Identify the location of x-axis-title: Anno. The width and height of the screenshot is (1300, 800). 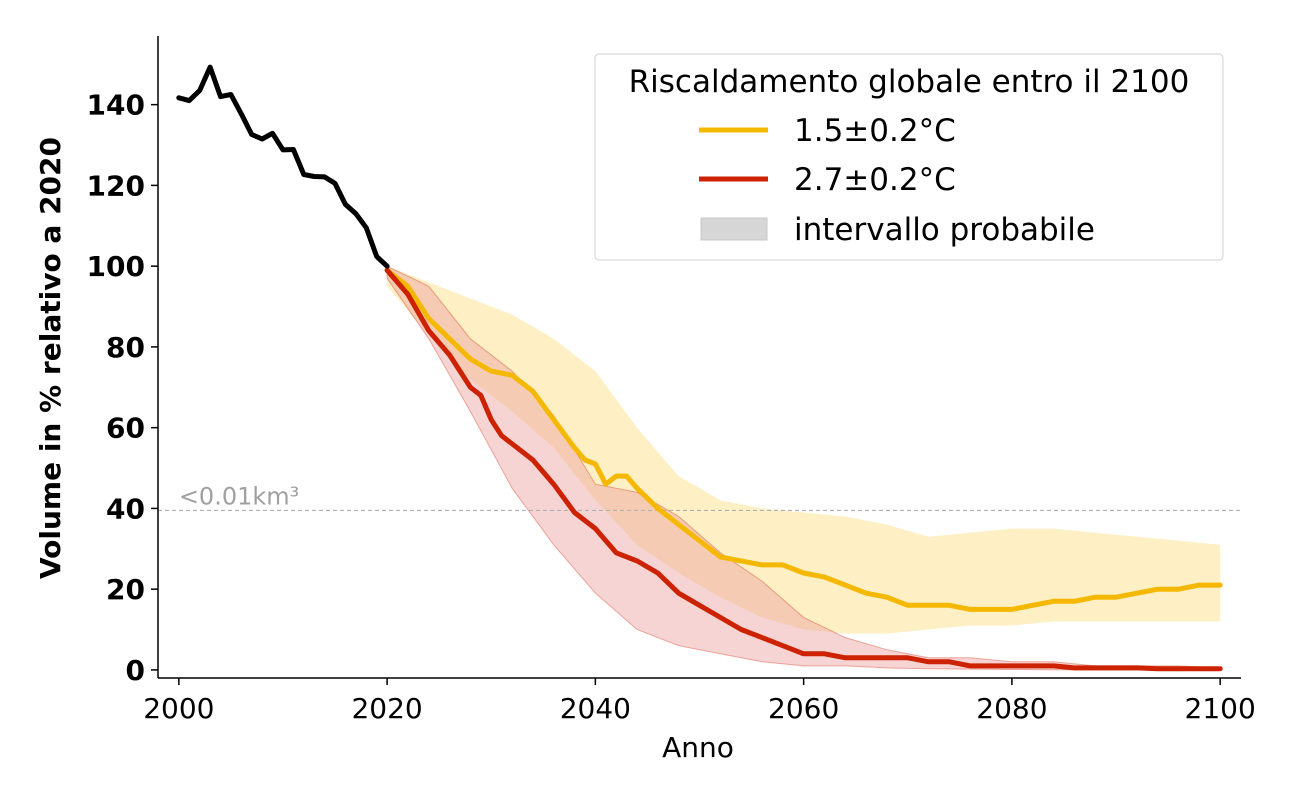
(698, 747).